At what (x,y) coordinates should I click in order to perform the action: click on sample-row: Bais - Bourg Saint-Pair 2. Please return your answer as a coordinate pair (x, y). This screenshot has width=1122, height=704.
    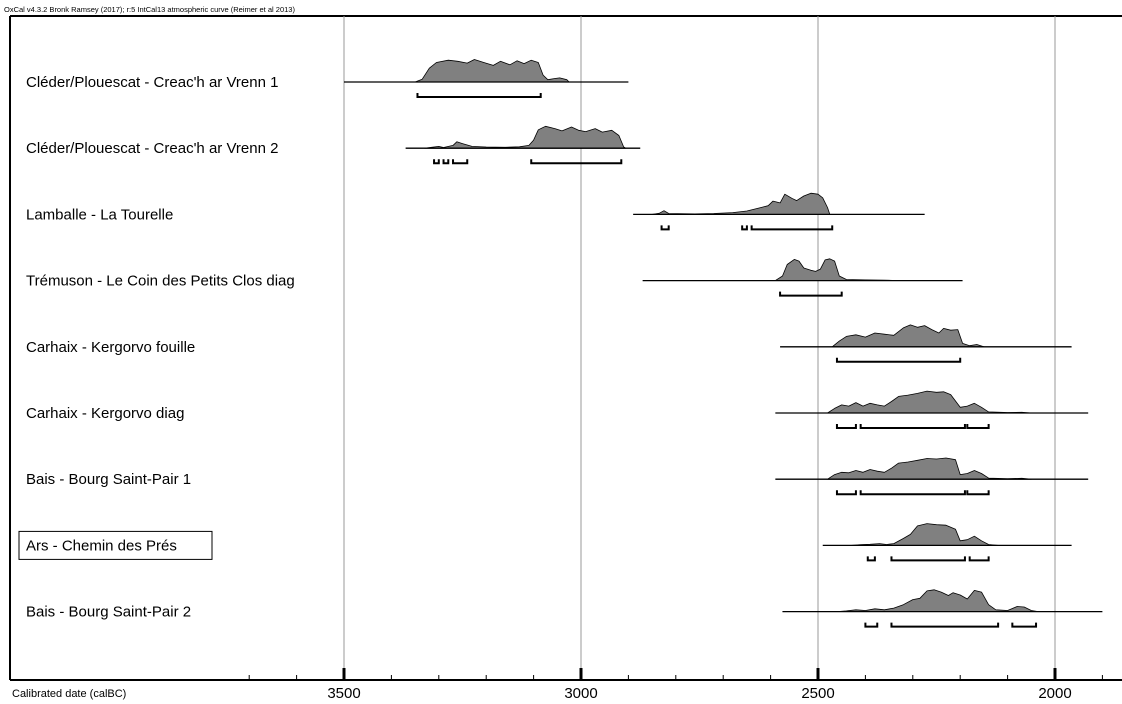
    Looking at the image, I should click on (564, 608).